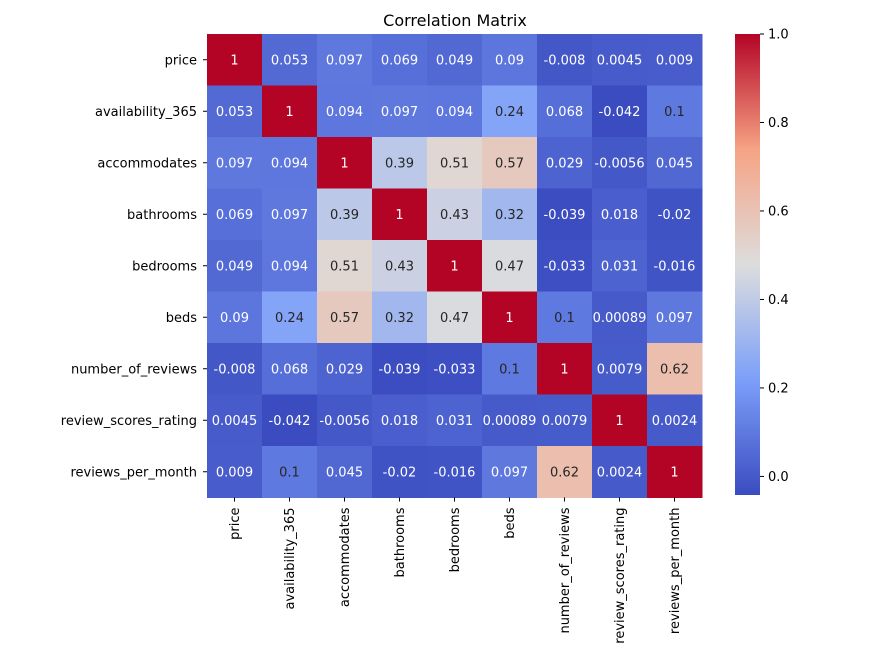 Image resolution: width=872 pixels, height=668 pixels. Describe the element at coordinates (344, 318) in the screenshot. I see `cell-value-label: 0.57` at that location.